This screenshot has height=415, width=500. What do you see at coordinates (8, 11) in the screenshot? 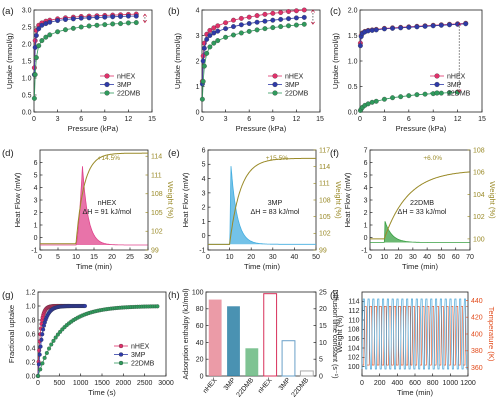
I see `panel-letter: (a)` at bounding box center [8, 11].